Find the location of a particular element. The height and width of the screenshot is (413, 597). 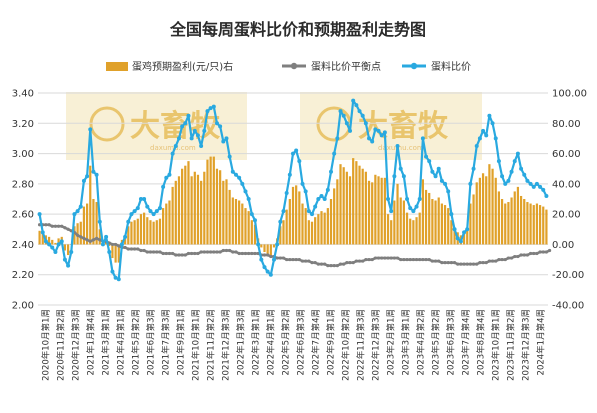

x-tick-label: 2023年12月第3周 is located at coordinates (526, 345).